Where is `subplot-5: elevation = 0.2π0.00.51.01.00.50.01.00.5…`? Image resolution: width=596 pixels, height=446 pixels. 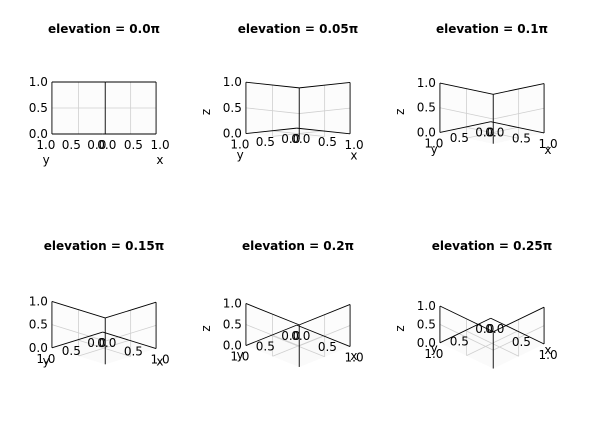 subplot-5: elevation = 0.2π0.00.51.01.00.50.01.00.5… is located at coordinates (281, 303).